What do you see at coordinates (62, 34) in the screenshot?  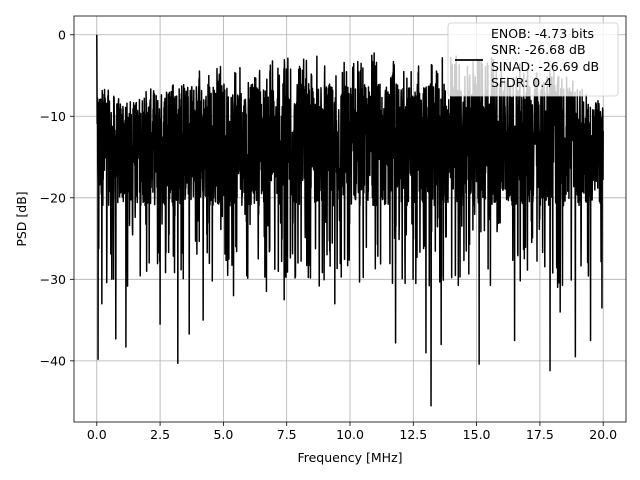 I see `y-tick-label: 0` at bounding box center [62, 34].